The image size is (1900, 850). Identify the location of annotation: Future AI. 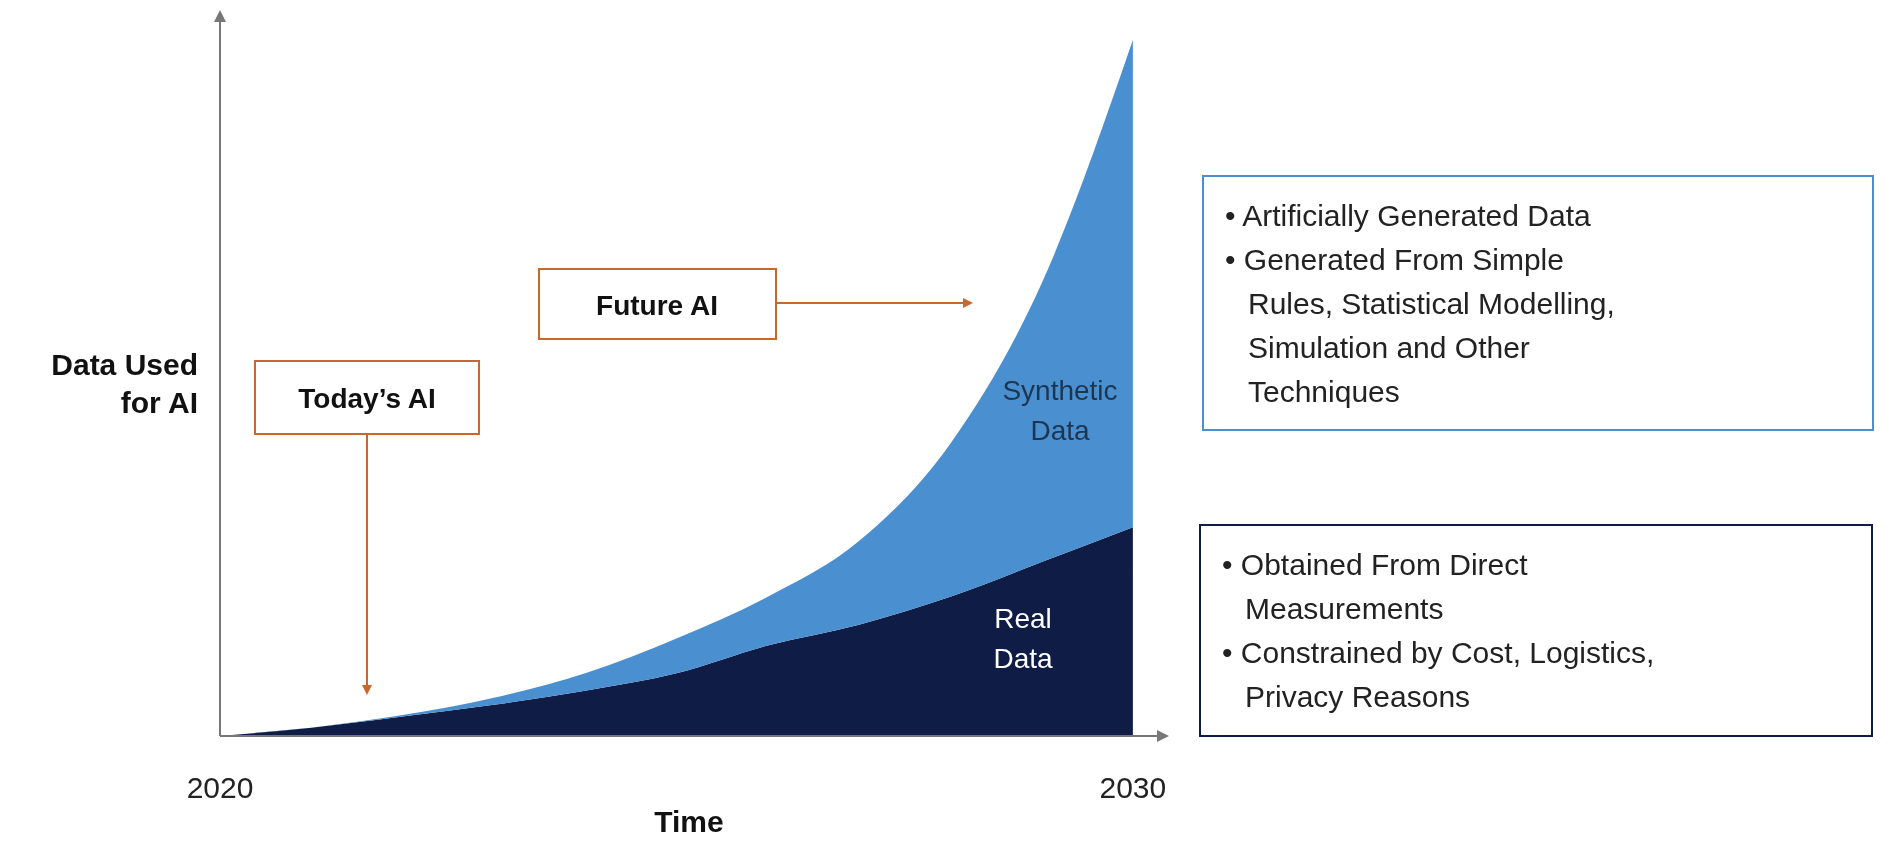
(657, 305).